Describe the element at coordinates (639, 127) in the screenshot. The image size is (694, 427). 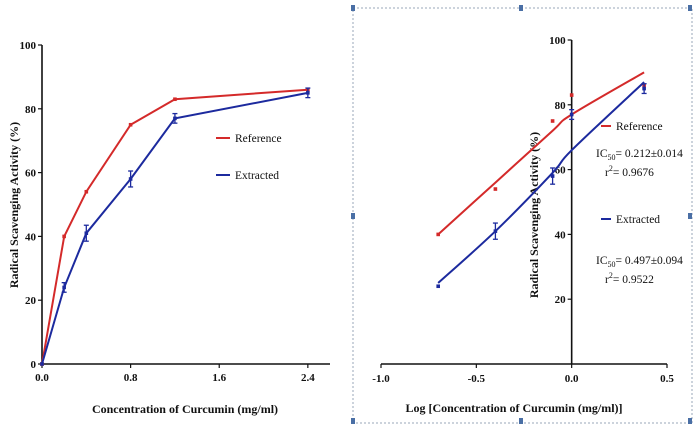
I see `right-legend-label: Reference` at that location.